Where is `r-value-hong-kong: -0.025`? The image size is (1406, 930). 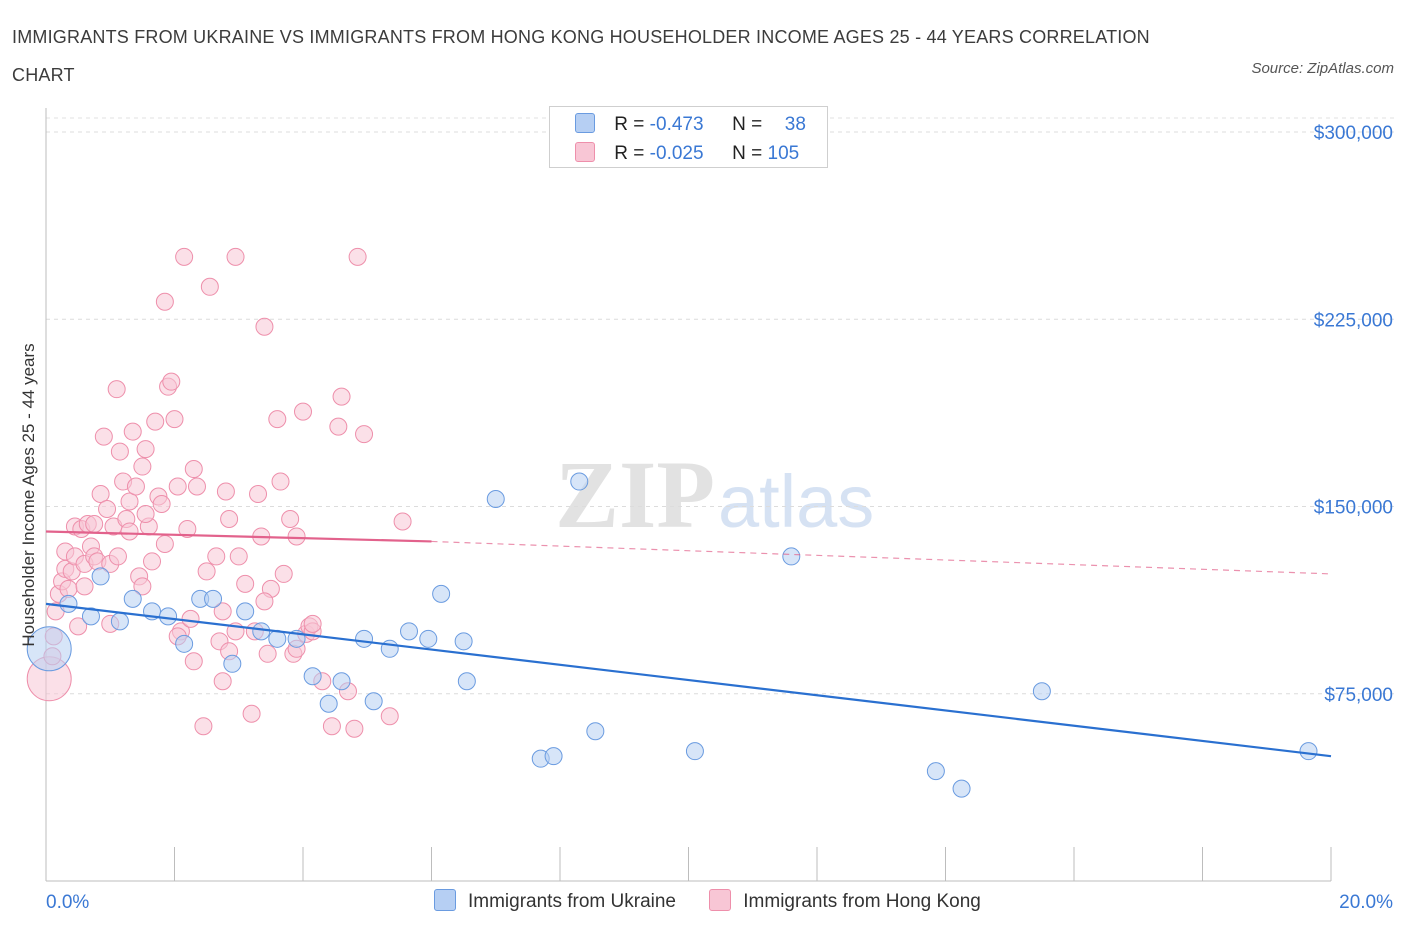 r-value-hong-kong: -0.025 is located at coordinates (676, 153).